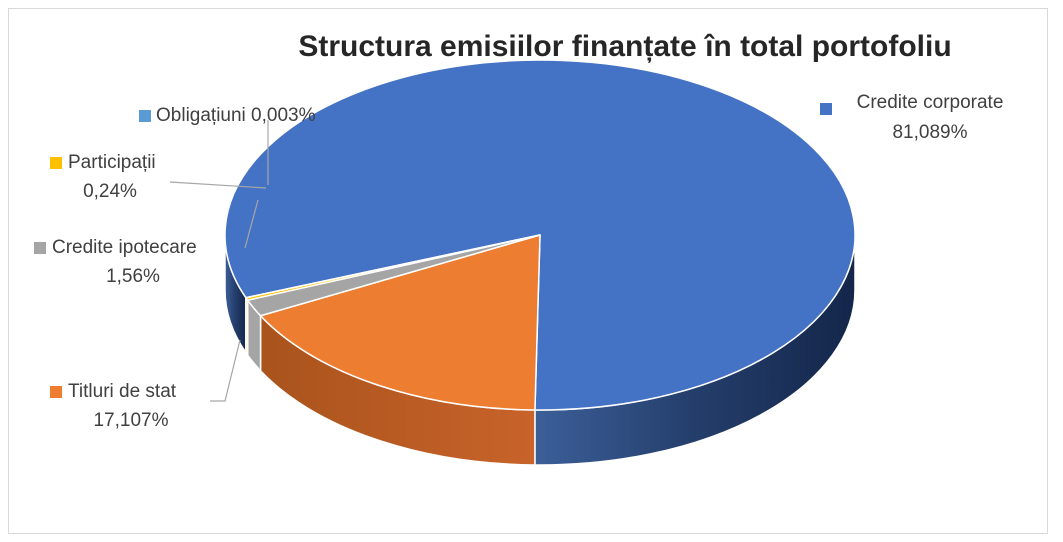  I want to click on slice-label-obligatiuni: Obligațiuni 0,003%, so click(236, 115).